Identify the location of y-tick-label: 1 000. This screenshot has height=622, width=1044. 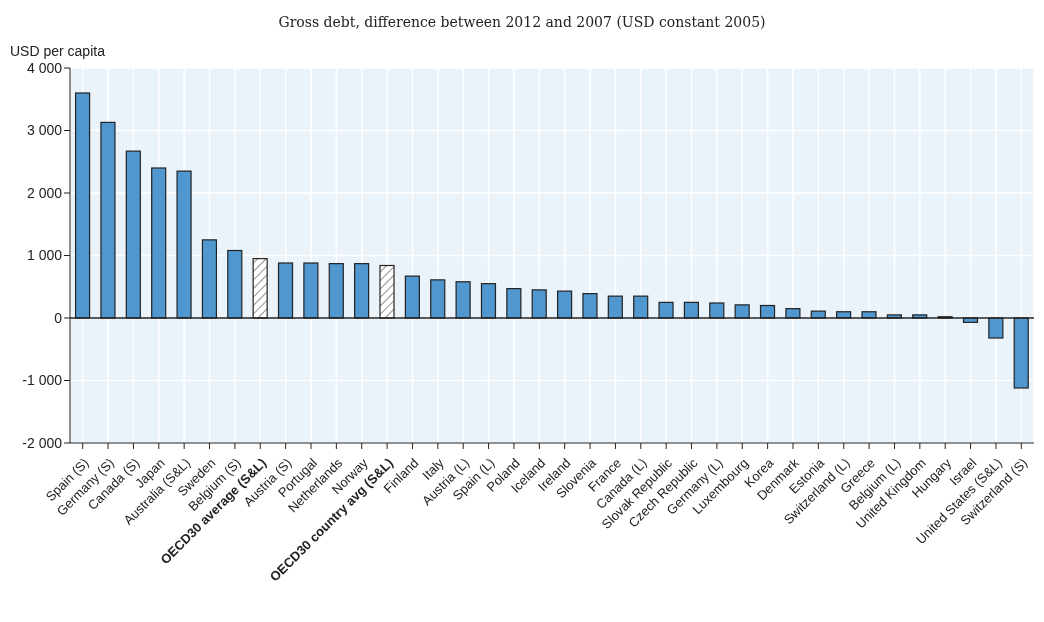
(44, 255).